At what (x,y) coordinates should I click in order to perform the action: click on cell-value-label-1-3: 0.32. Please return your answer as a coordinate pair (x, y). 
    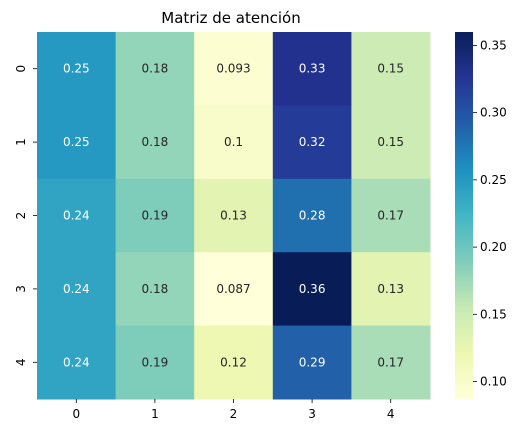
    Looking at the image, I should click on (312, 142).